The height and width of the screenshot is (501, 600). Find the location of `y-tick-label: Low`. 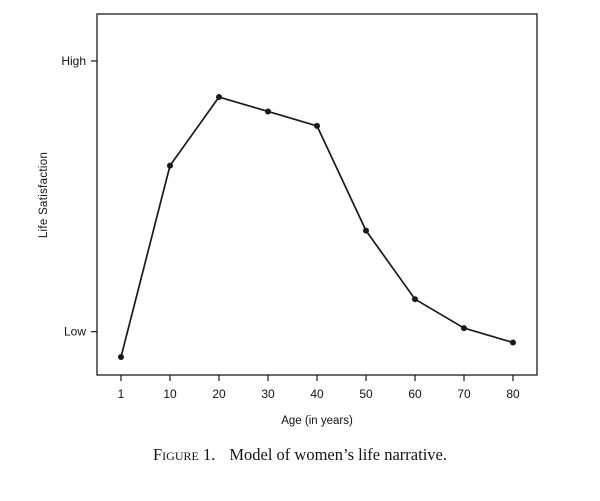

y-tick-label: Low is located at coordinates (75, 332).